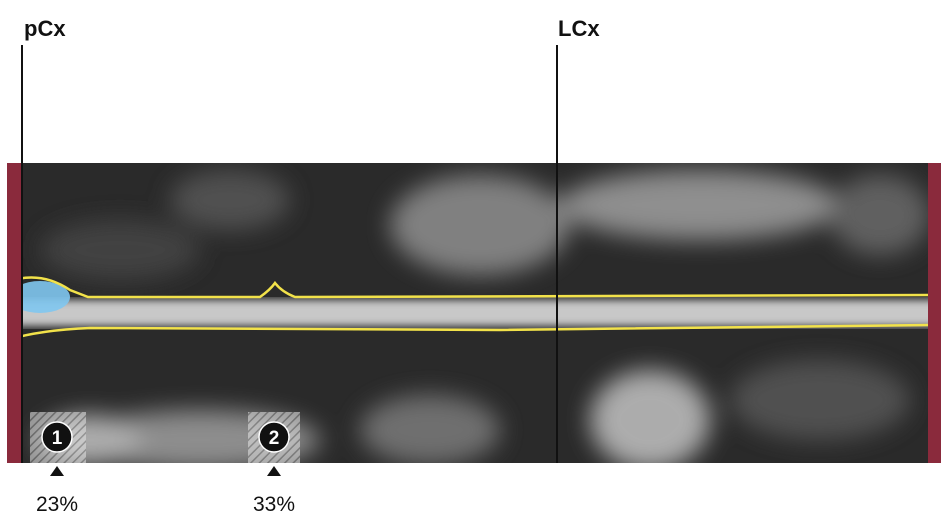 This screenshot has width=941, height=519. I want to click on lesion-marker: 2 33%, so click(274, 468).